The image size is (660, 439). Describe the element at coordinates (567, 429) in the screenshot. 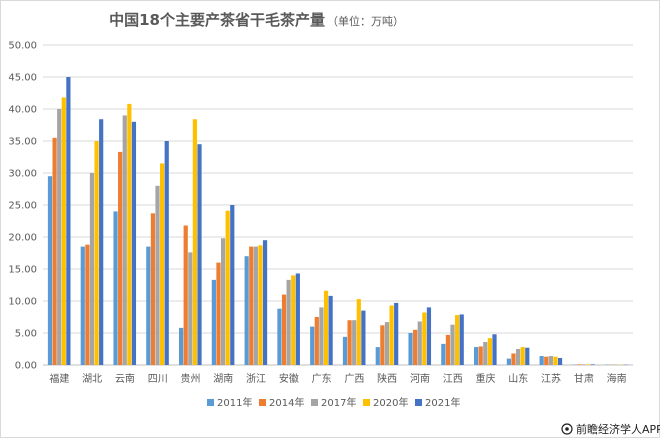

I see `eye-logo-pupil` at that location.